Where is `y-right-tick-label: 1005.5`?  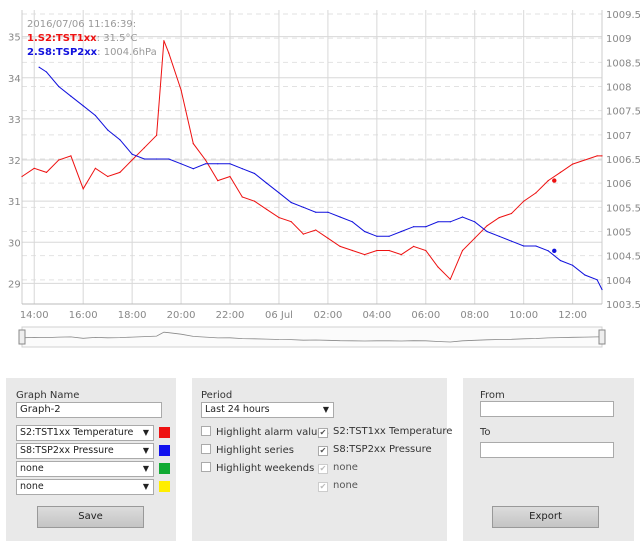
y-right-tick-label: 1005.5 is located at coordinates (623, 208).